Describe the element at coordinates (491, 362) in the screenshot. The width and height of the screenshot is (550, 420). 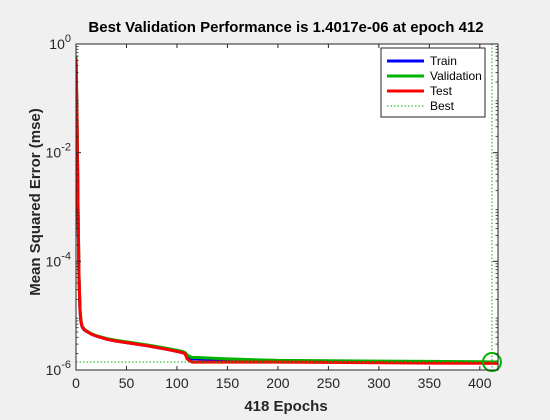
I see `best-point-circle` at that location.